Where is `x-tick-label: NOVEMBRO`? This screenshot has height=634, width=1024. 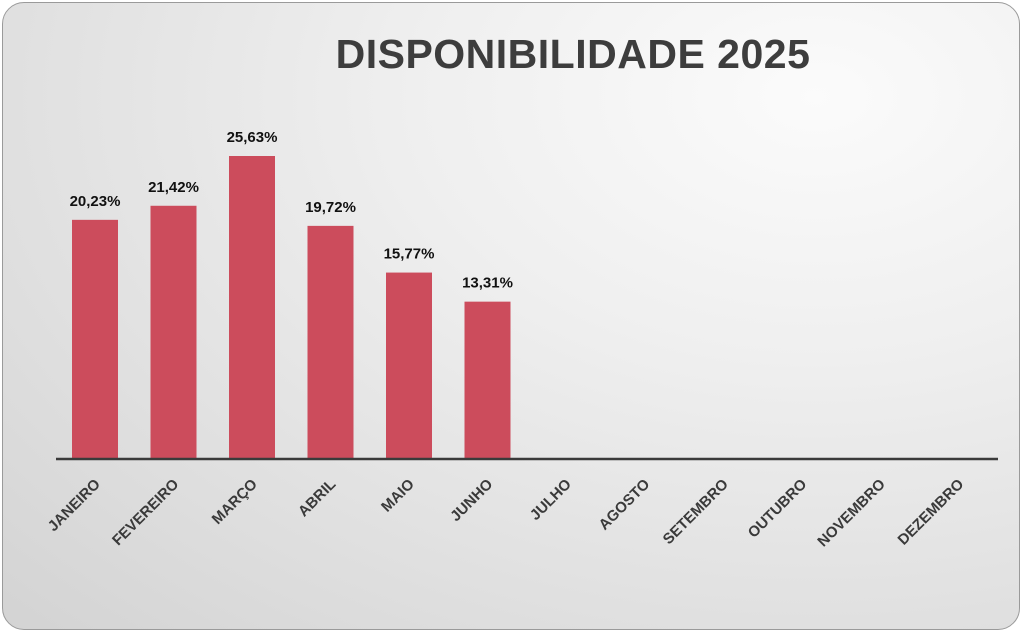
x-tick-label: NOVEMBRO is located at coordinates (851, 513).